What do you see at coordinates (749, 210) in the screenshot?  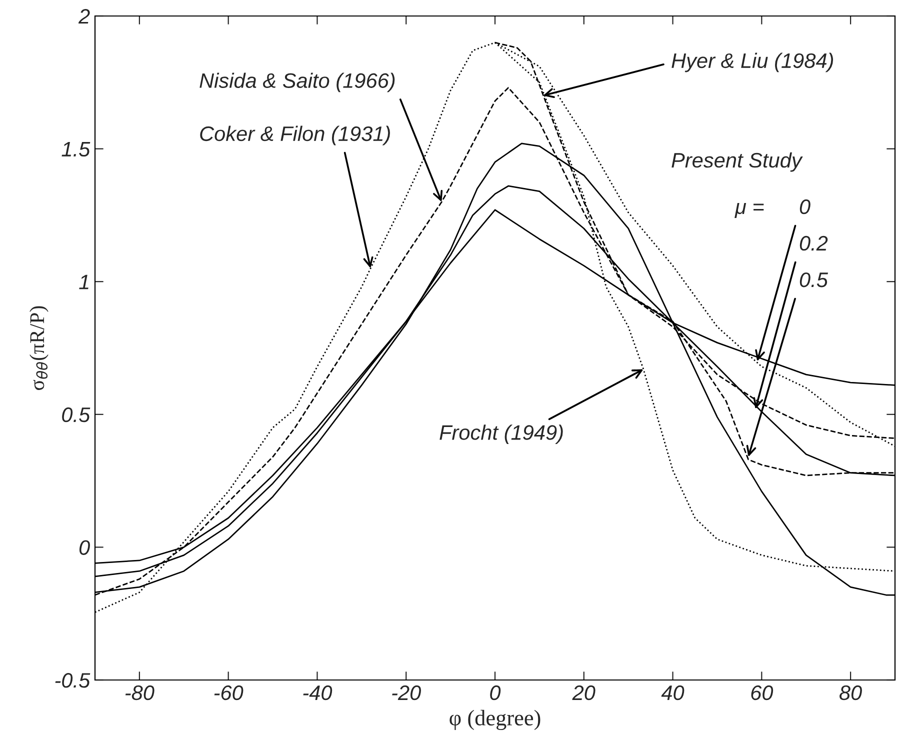 I see `annotation: μ =` at bounding box center [749, 210].